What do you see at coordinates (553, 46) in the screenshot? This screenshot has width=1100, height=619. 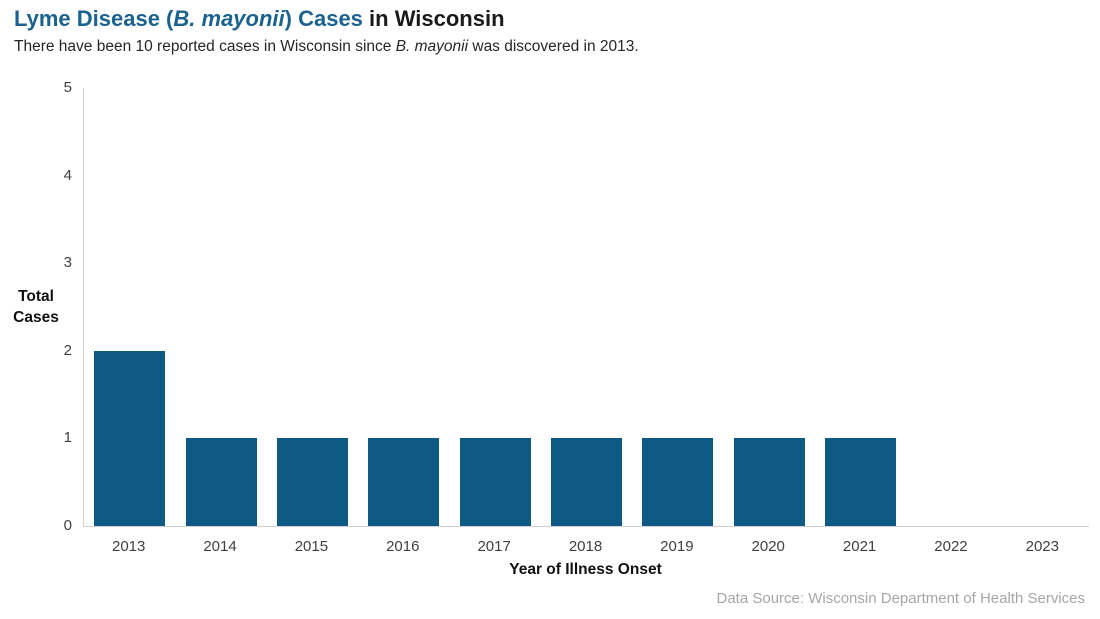 I see `subtitle-text-after: was discovered in 2013.` at bounding box center [553, 46].